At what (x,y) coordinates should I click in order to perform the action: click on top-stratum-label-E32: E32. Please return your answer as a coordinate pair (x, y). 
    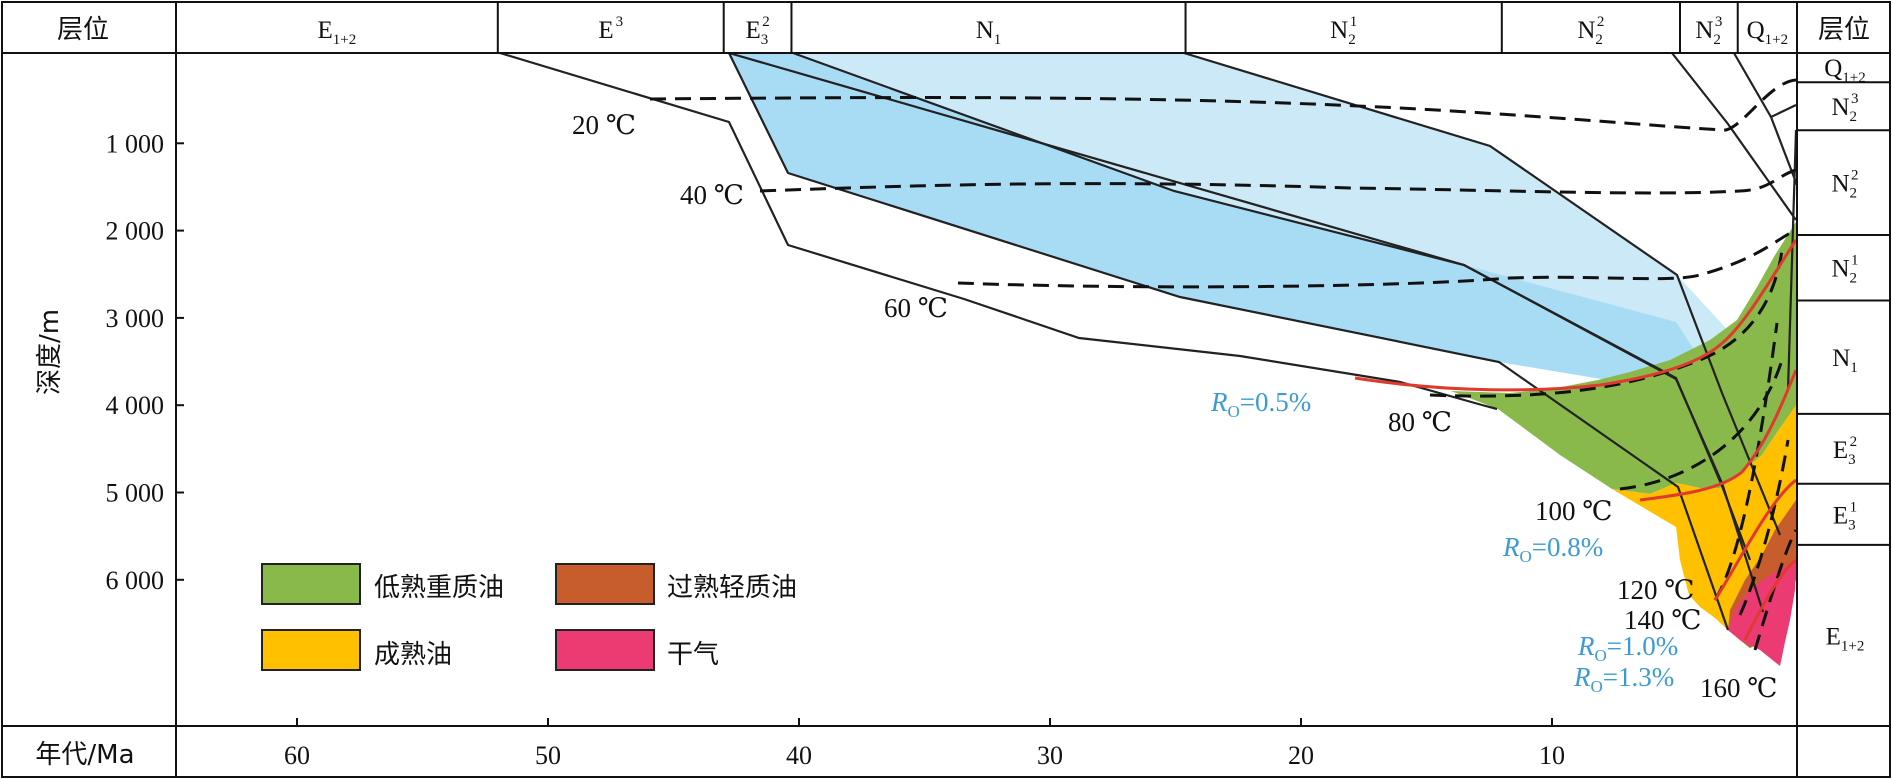
    Looking at the image, I should click on (757, 31).